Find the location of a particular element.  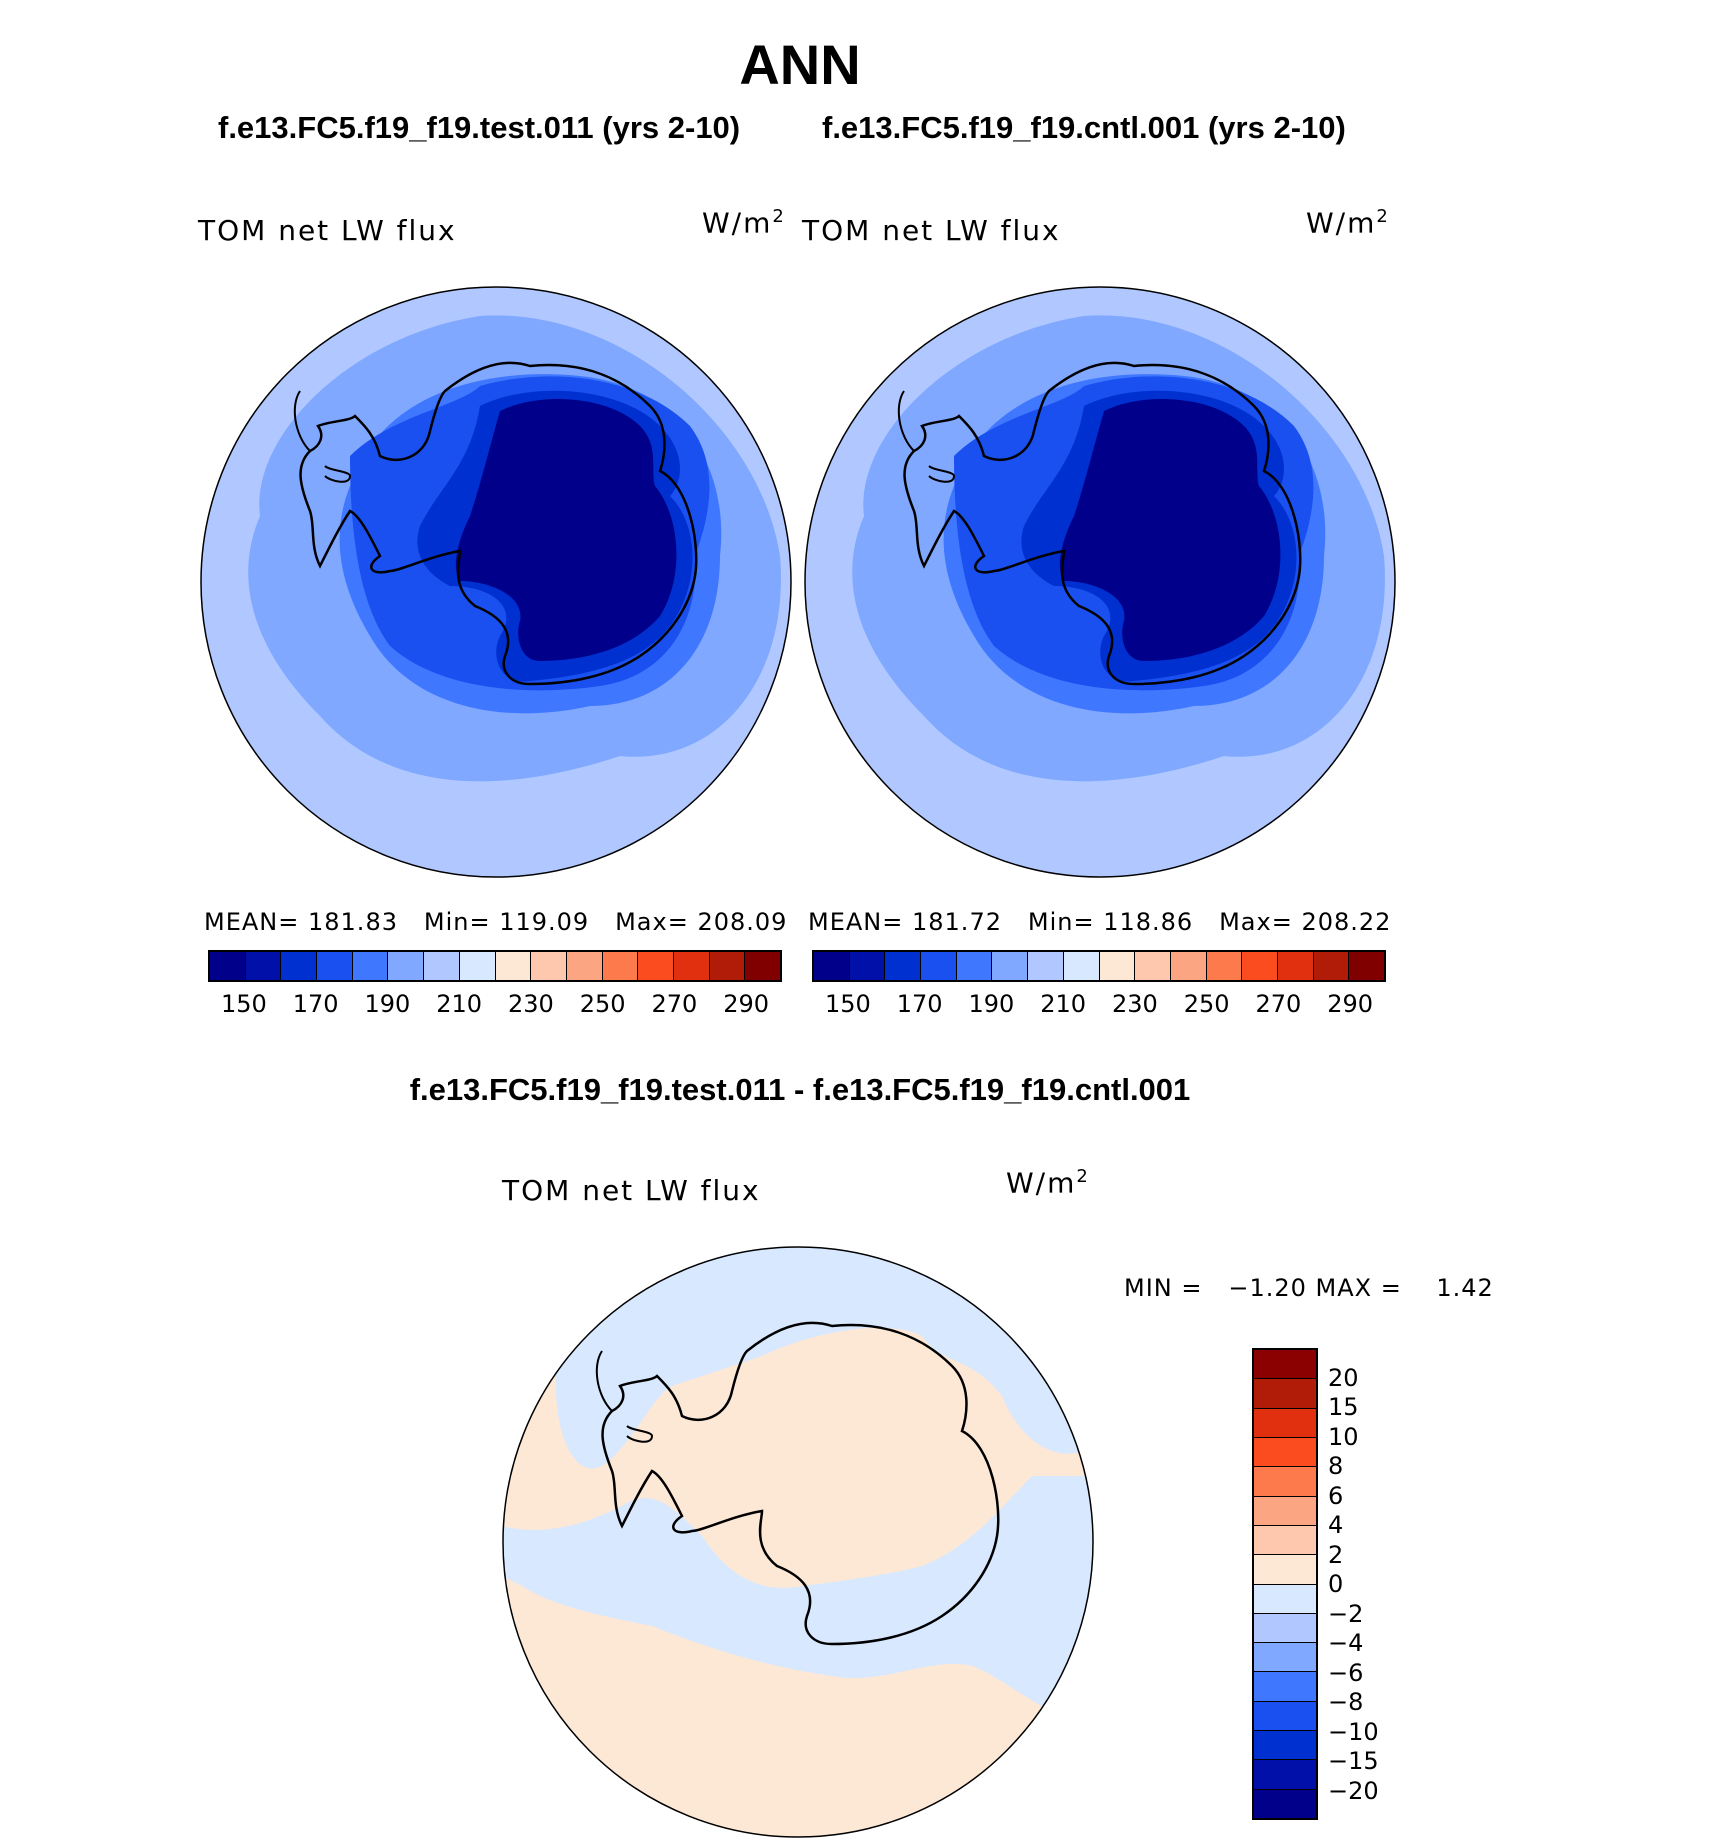

colorbar-tick-label: 10 is located at coordinates (1343, 1436).